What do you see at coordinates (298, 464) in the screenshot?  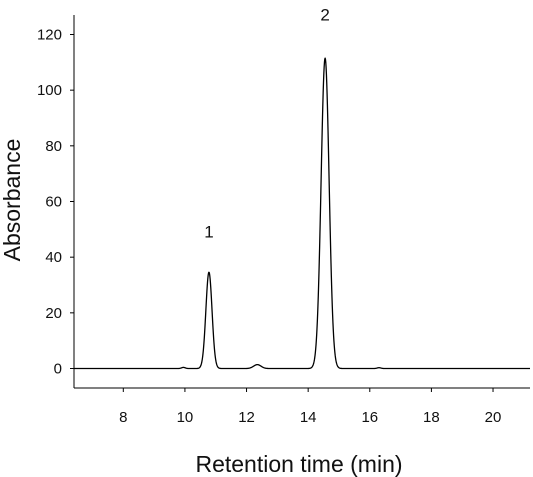 I see `x-axis-title: Retention time (min)` at bounding box center [298, 464].